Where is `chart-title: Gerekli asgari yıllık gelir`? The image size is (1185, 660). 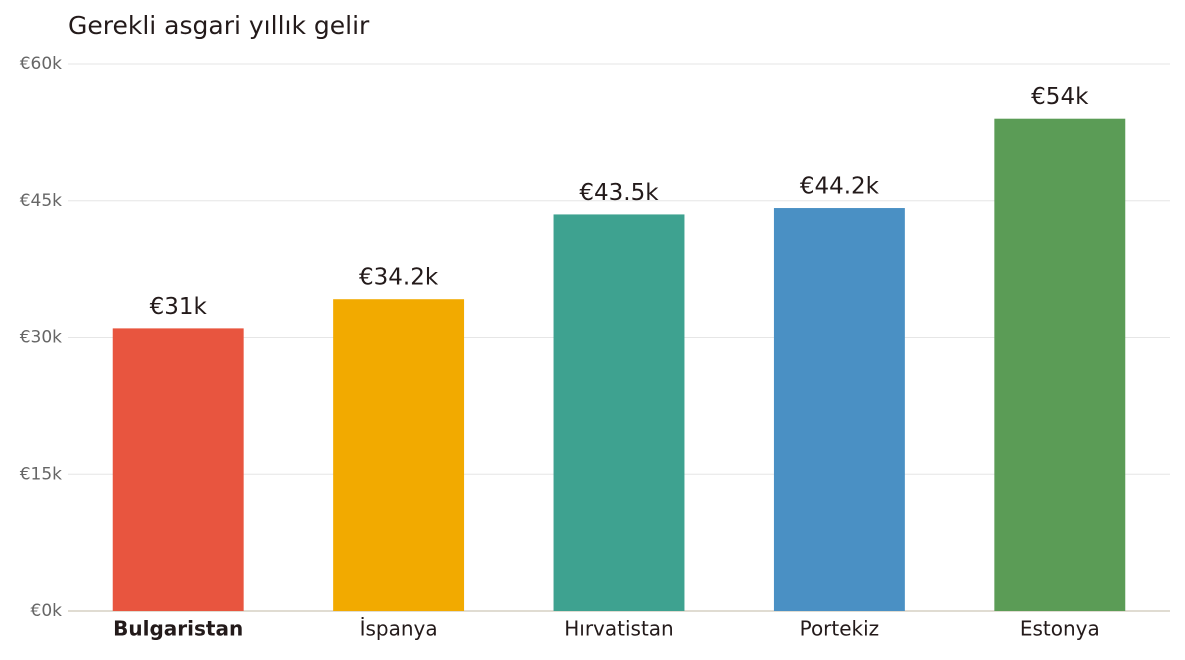
chart-title: Gerekli asgari yıllık gelir is located at coordinates (219, 25).